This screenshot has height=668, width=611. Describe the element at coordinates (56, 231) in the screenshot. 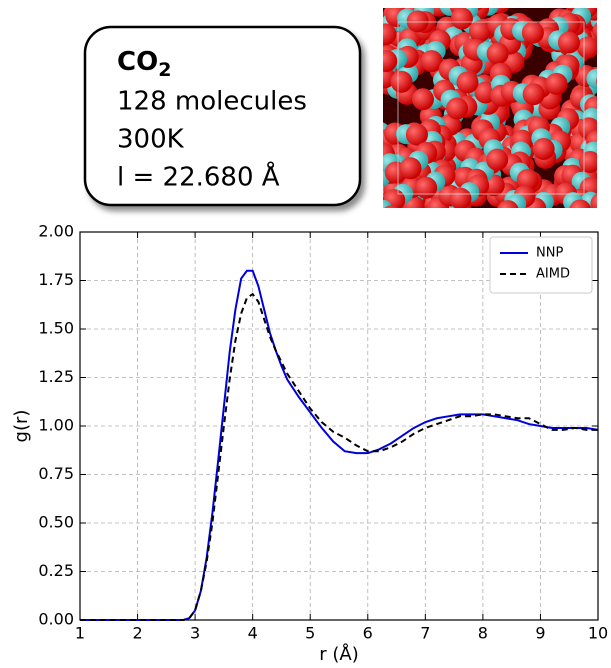

I see `y-tick-label: 2.00` at that location.